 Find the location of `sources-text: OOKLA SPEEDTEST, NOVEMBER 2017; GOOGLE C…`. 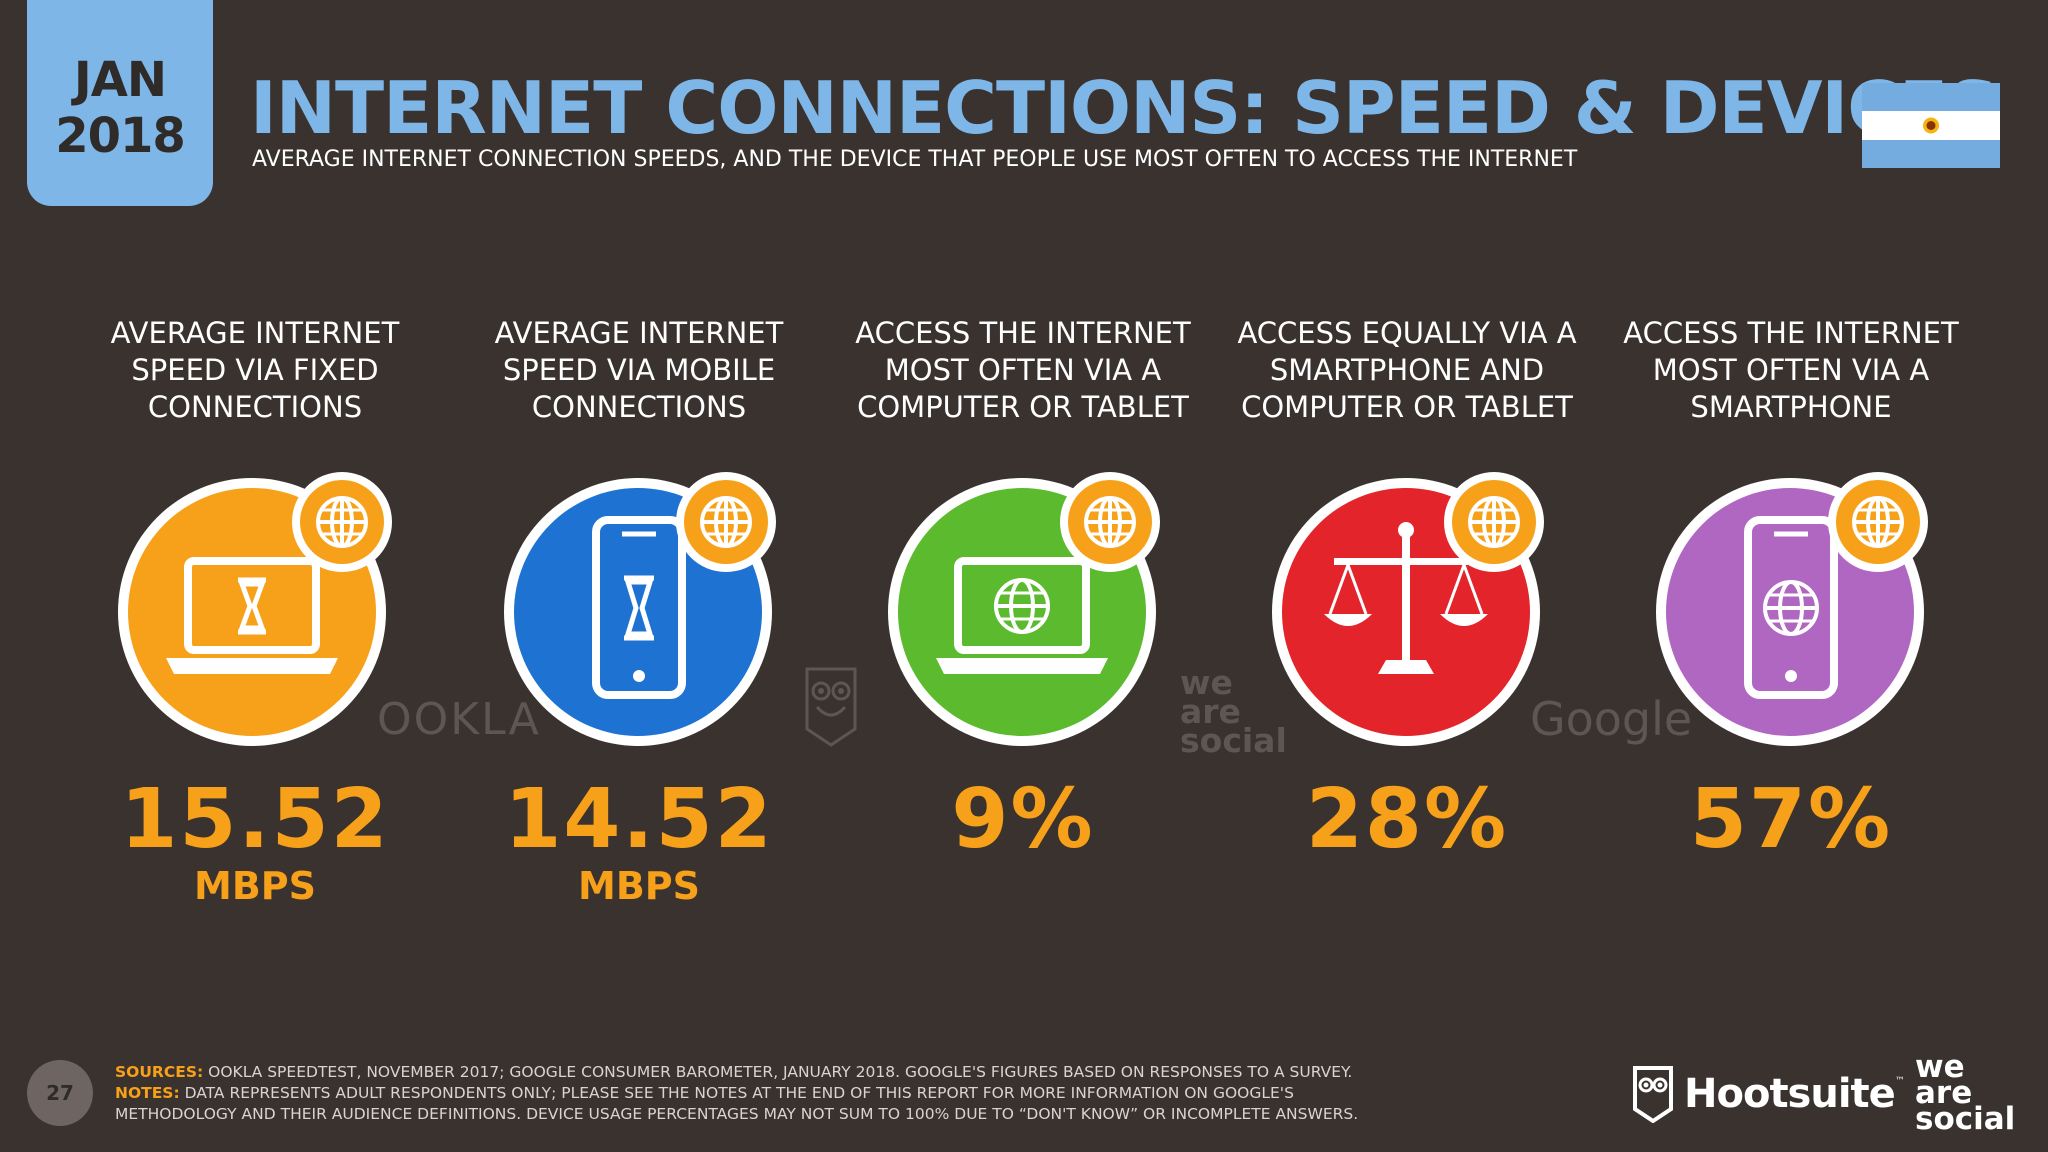

sources-text: OOKLA SPEEDTEST, NOVEMBER 2017; GOOGLE C… is located at coordinates (780, 1072).